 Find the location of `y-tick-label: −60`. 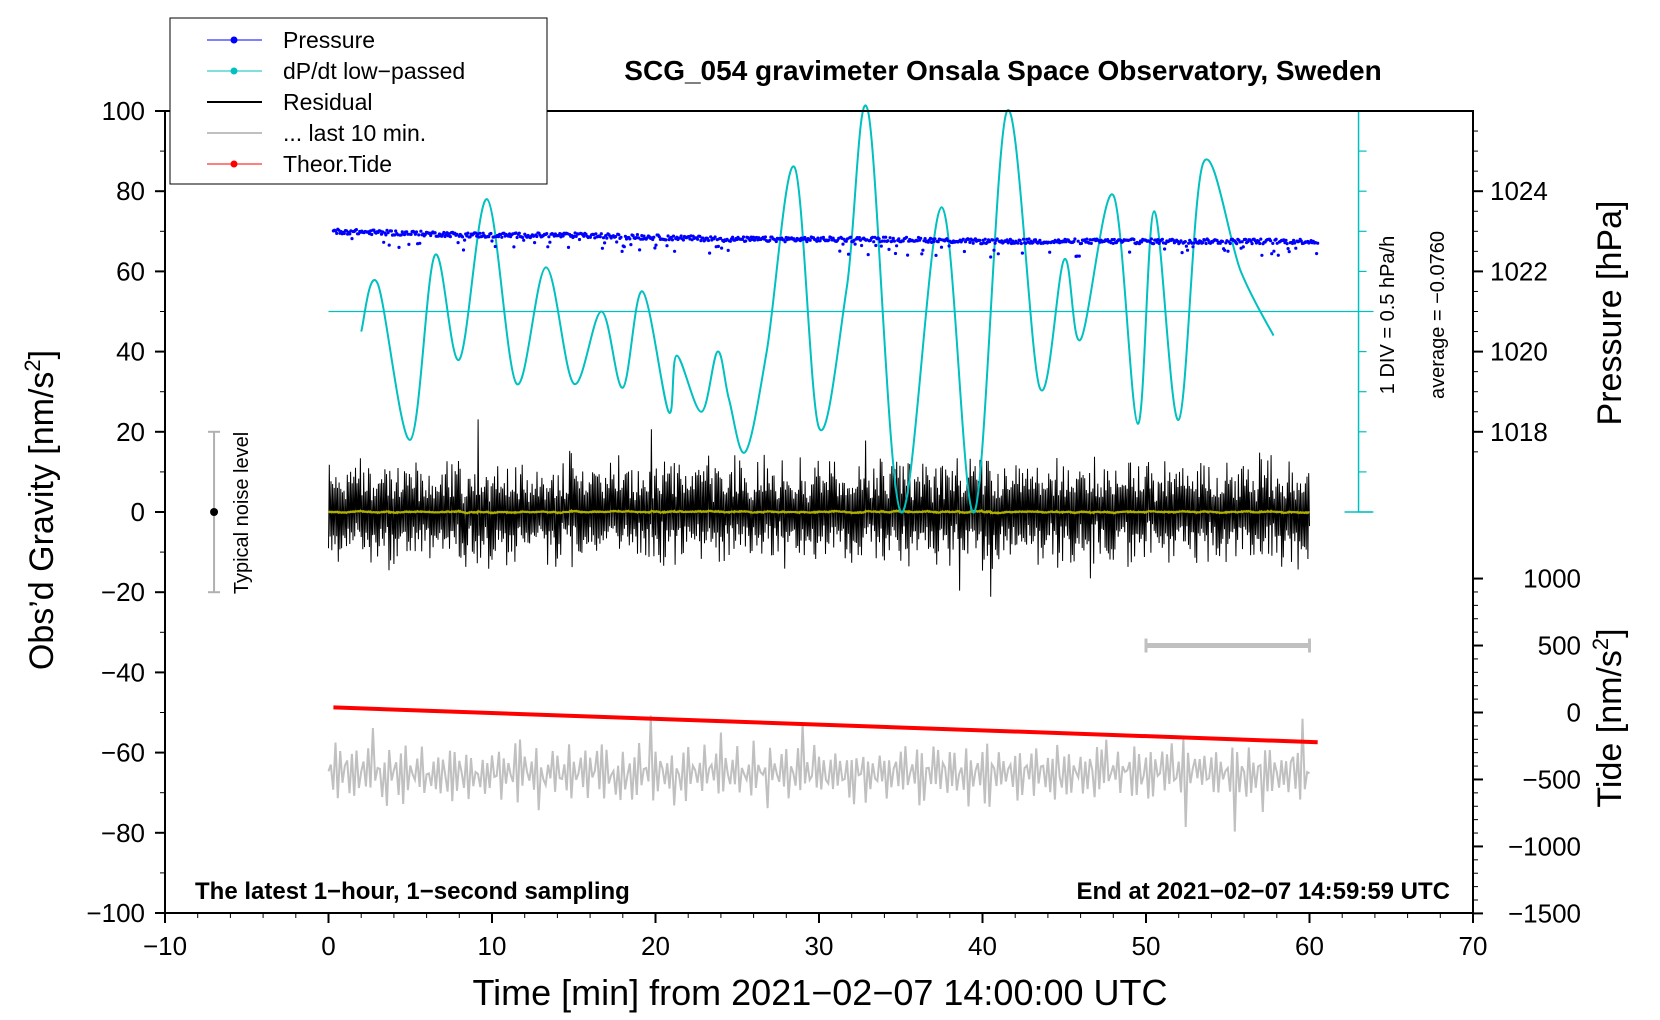

y-tick-label: −60 is located at coordinates (123, 753).